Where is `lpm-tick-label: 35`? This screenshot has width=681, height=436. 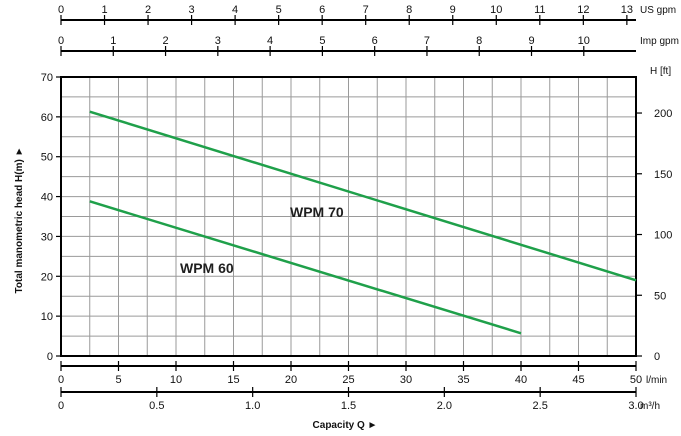
lpm-tick-label: 35 is located at coordinates (463, 380).